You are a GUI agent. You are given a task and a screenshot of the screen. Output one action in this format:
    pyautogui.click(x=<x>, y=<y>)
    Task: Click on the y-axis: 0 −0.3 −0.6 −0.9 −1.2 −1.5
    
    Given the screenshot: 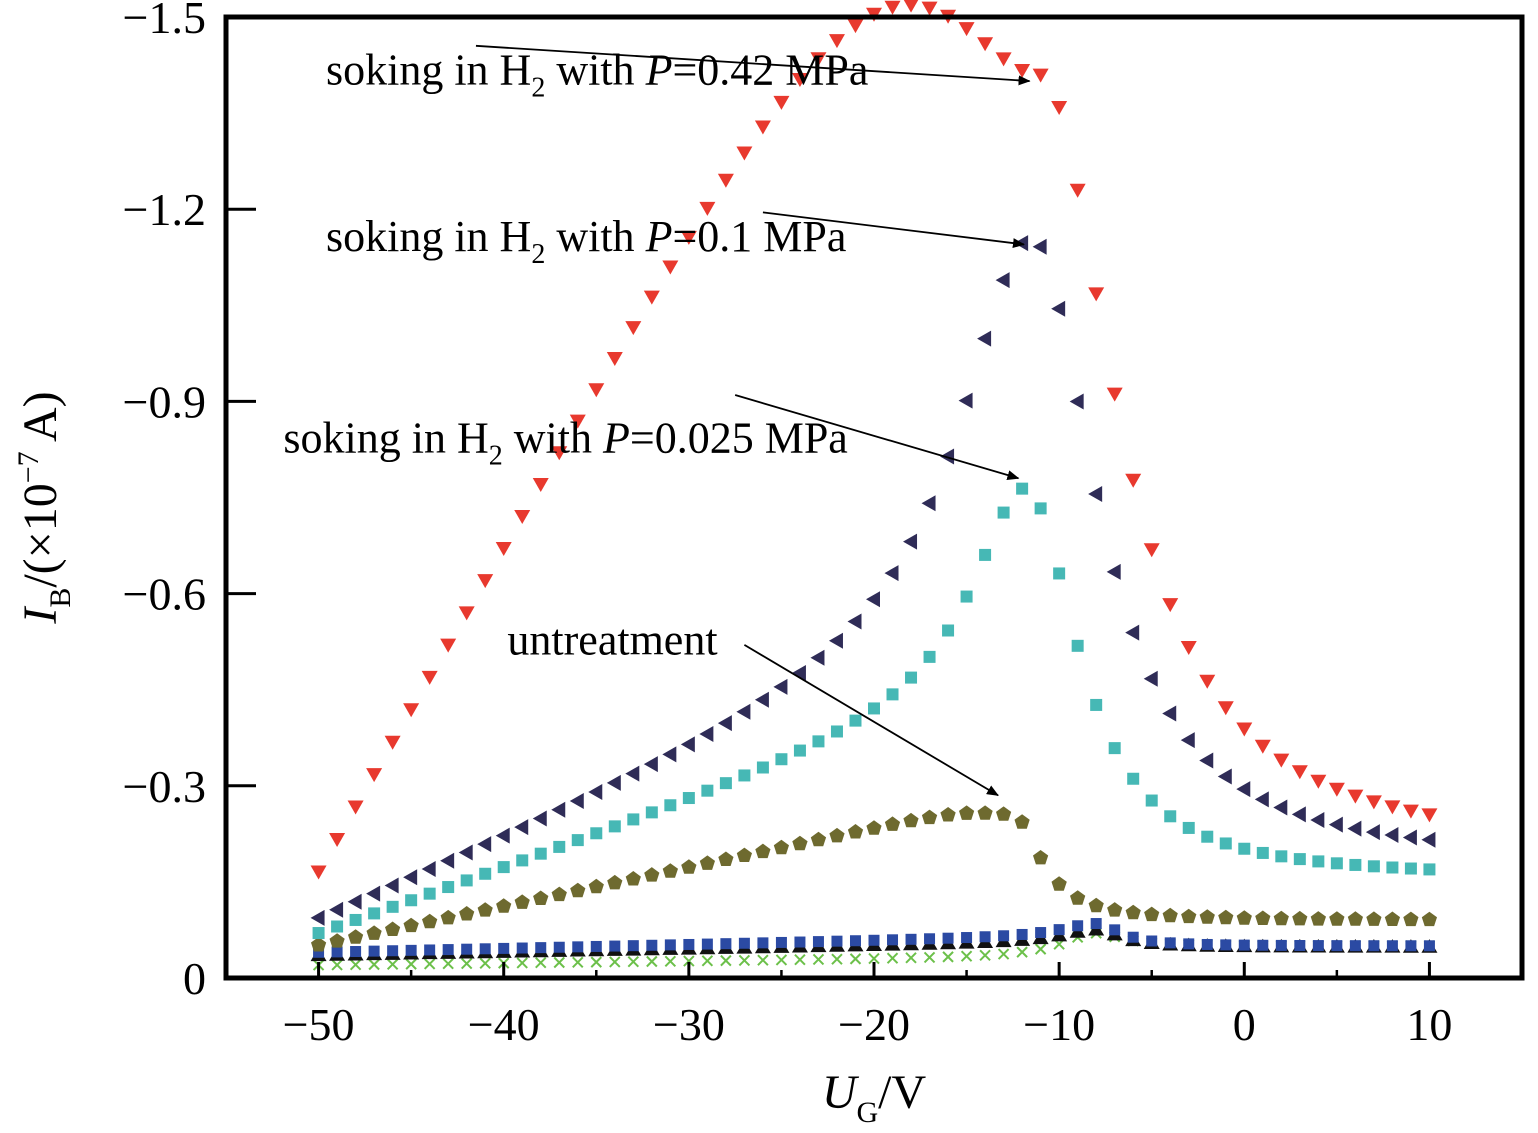 What is the action you would take?
    pyautogui.click(x=189, y=502)
    